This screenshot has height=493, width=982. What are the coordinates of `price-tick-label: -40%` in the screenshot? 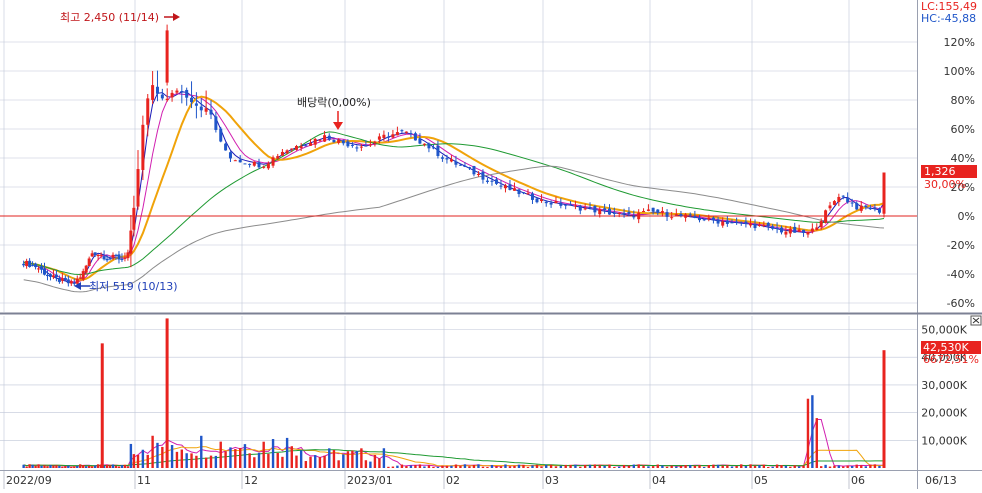 It's located at (961, 274).